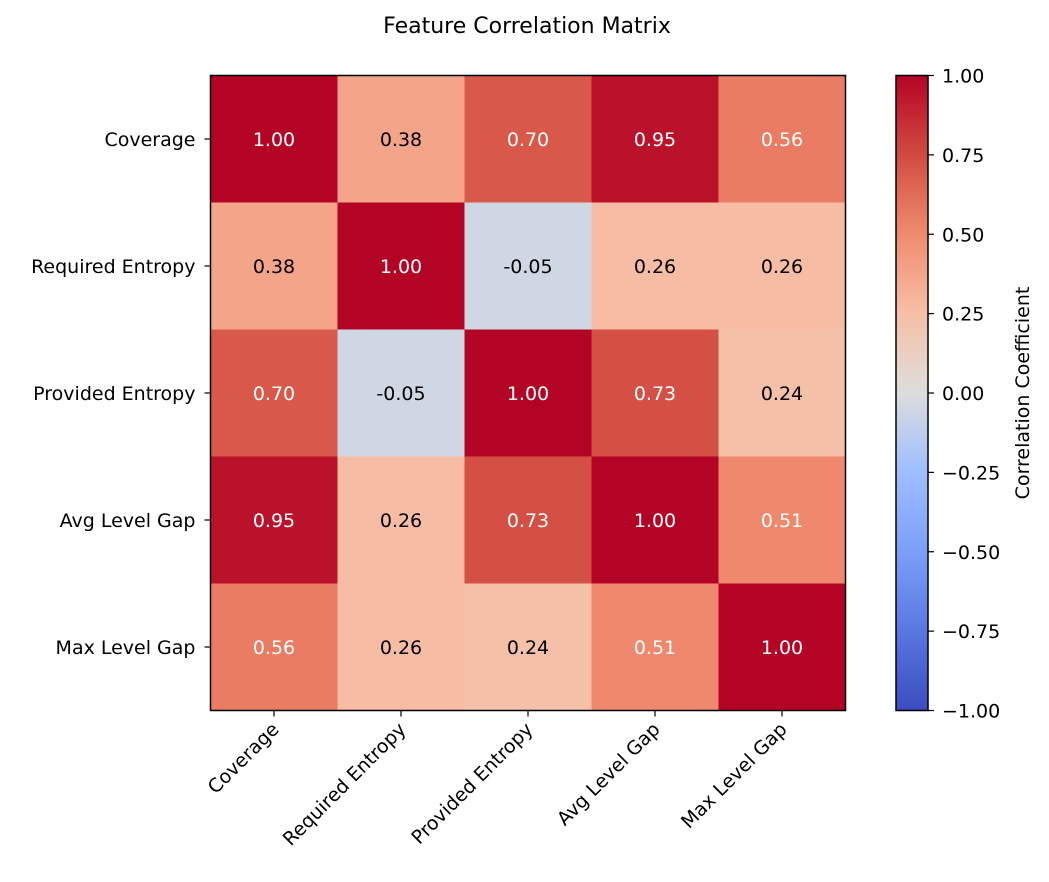  I want to click on colorbar, so click(912, 393).